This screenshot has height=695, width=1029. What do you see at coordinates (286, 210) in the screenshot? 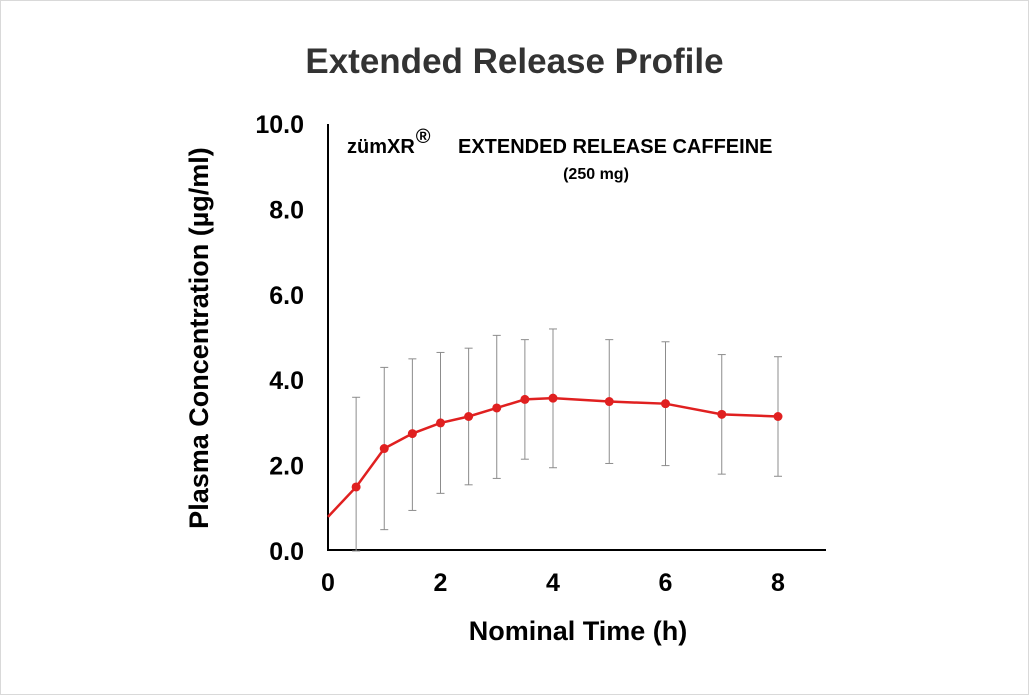
I see `y-tick-label: 8.0` at bounding box center [286, 210].